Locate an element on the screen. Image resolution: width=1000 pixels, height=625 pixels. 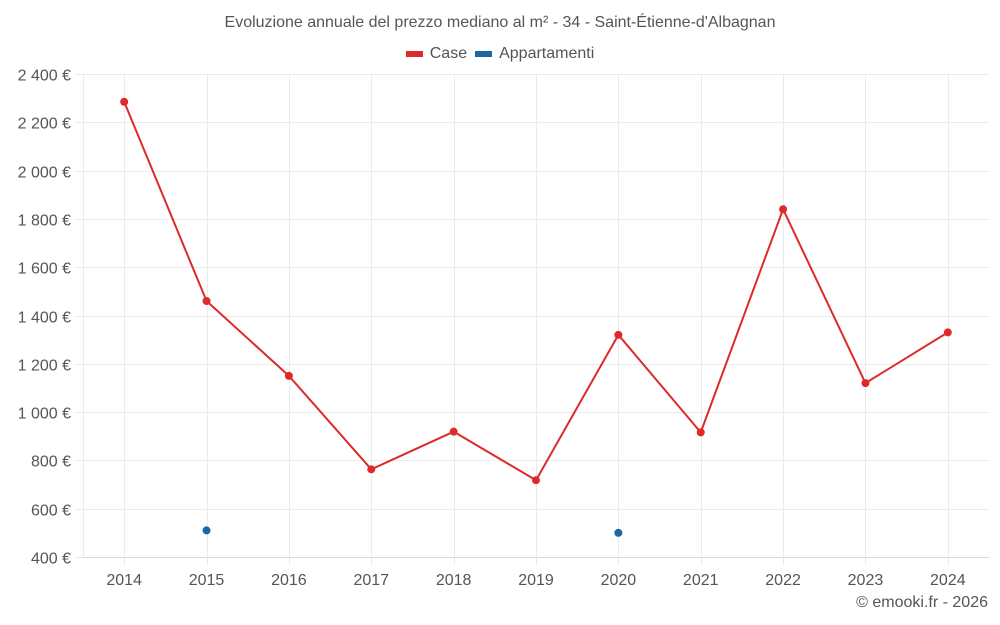
x-tick-label: 2019 is located at coordinates (536, 580).